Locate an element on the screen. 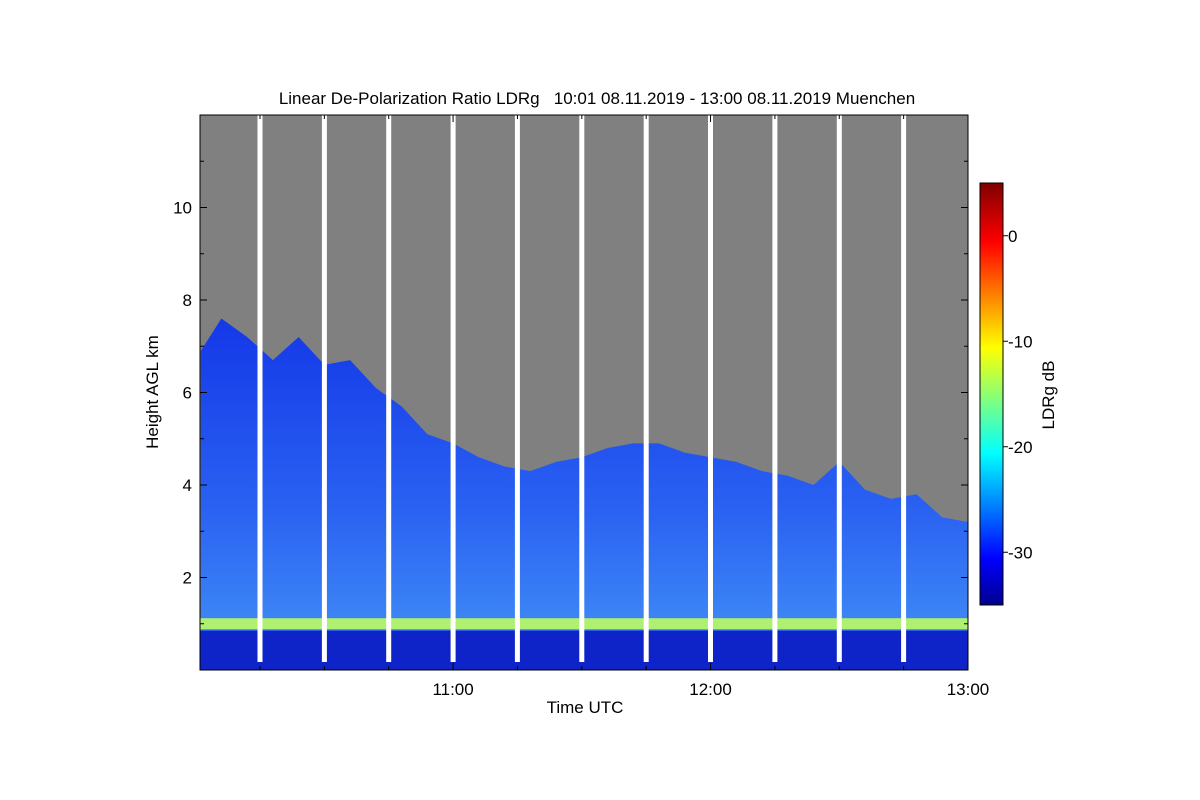 The image size is (1200, 800). colorbar-tick-label-3: -30 is located at coordinates (1020, 552).